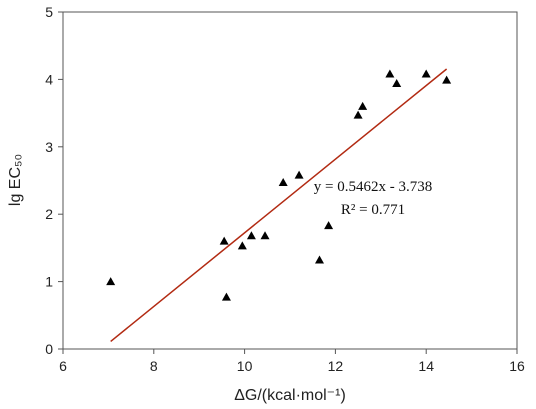 This screenshot has width=536, height=409. I want to click on x-axis-ticks: 6 8 10 12 14 16, so click(292, 361).